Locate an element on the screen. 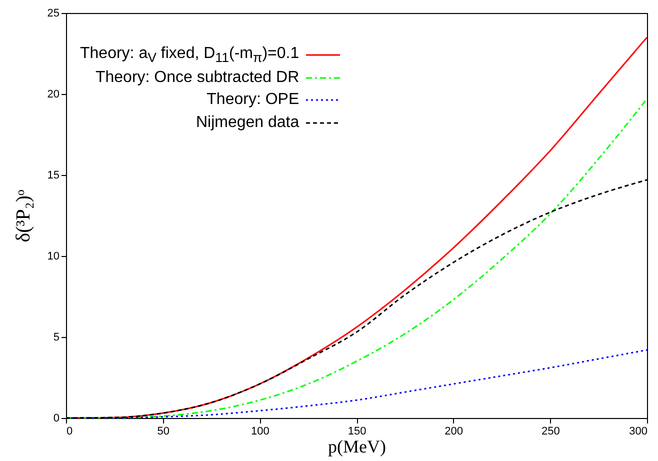 Image resolution: width=658 pixels, height=461 pixels. x-tick-label: 0 is located at coordinates (69, 432).